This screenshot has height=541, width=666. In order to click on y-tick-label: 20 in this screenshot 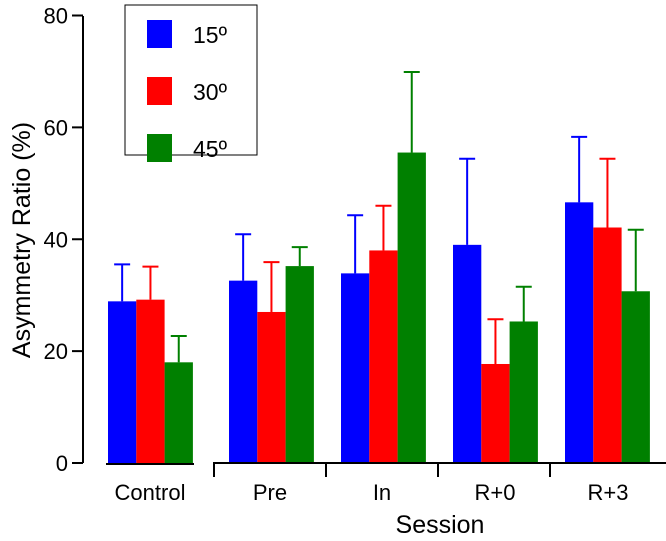, I will do `click(56, 351)`.